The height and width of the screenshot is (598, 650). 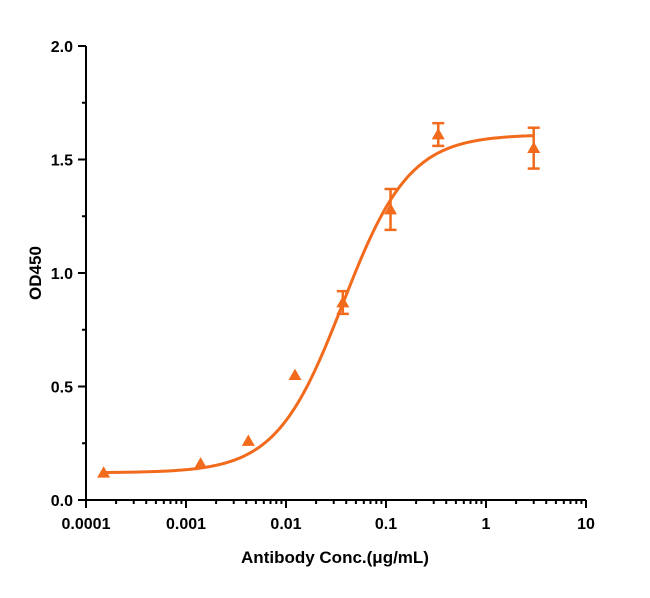 I want to click on y-tick-label: 1.0, so click(x=62, y=274).